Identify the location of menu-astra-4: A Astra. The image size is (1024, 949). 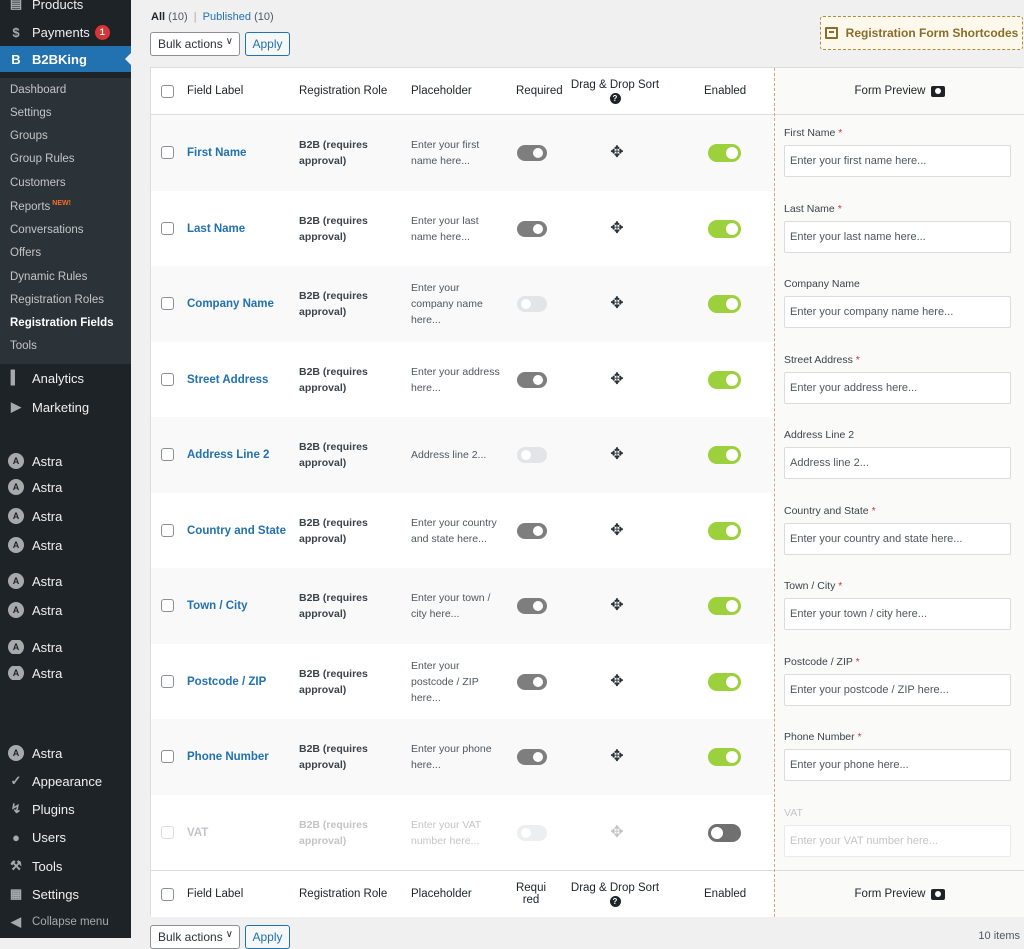
(65, 545).